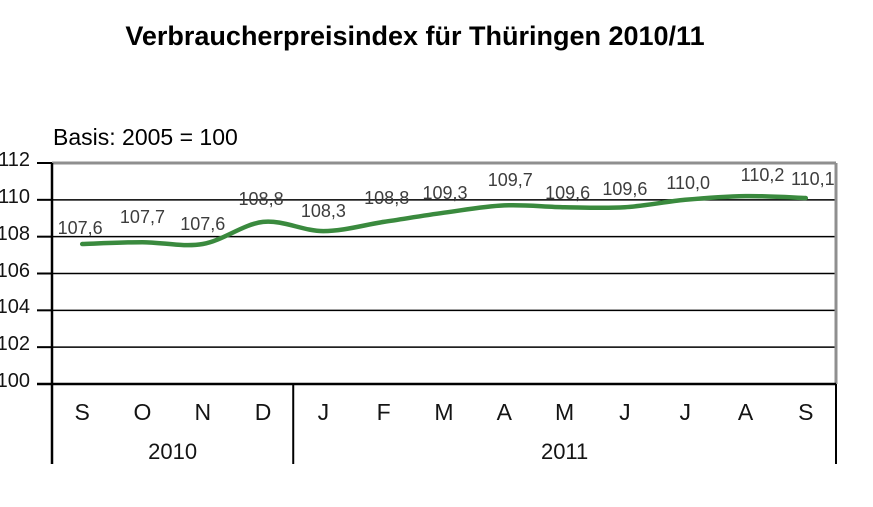  What do you see at coordinates (142, 217) in the screenshot?
I see `data-label: 107,7` at bounding box center [142, 217].